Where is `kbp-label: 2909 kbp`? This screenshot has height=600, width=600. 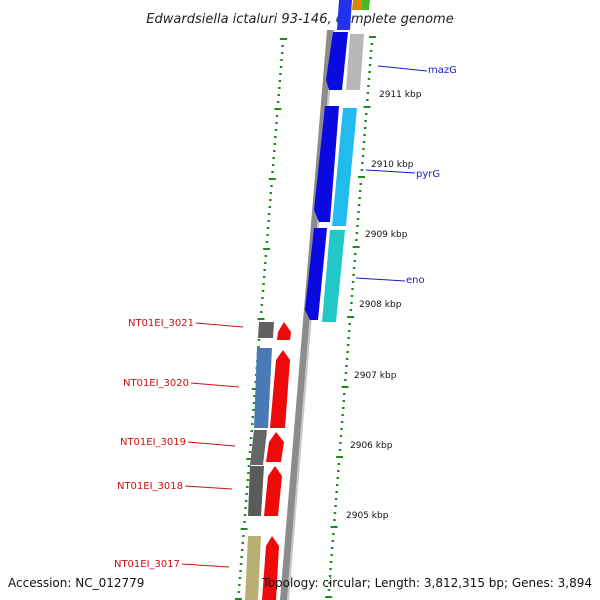
kbp-label: 2909 kbp is located at coordinates (386, 235).